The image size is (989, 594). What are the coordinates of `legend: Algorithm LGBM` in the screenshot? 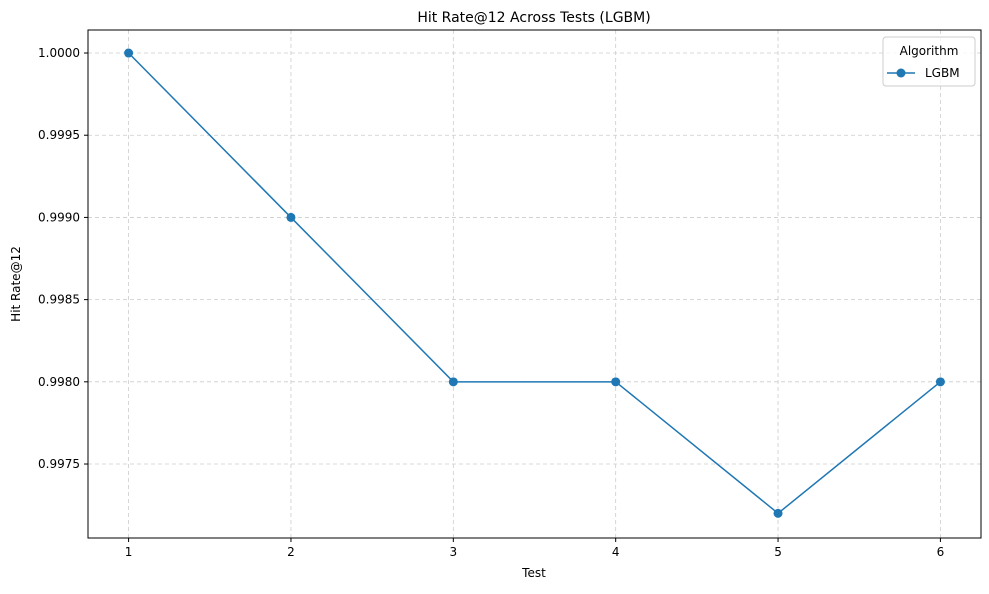 It's located at (929, 61).